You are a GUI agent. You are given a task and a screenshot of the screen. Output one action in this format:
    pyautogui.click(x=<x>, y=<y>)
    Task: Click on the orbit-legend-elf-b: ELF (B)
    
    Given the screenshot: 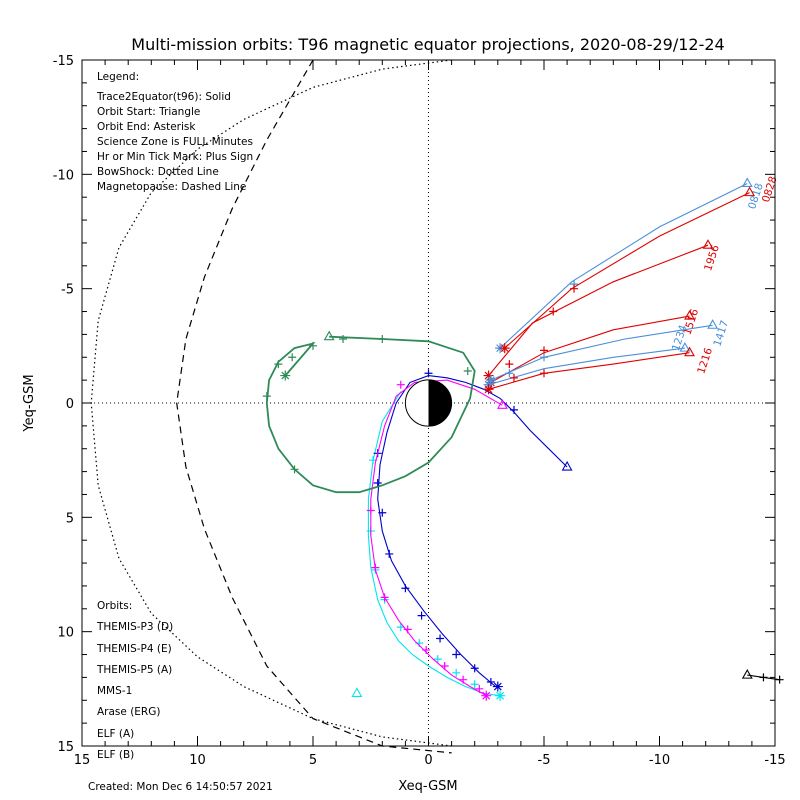 What is the action you would take?
    pyautogui.click(x=115, y=755)
    